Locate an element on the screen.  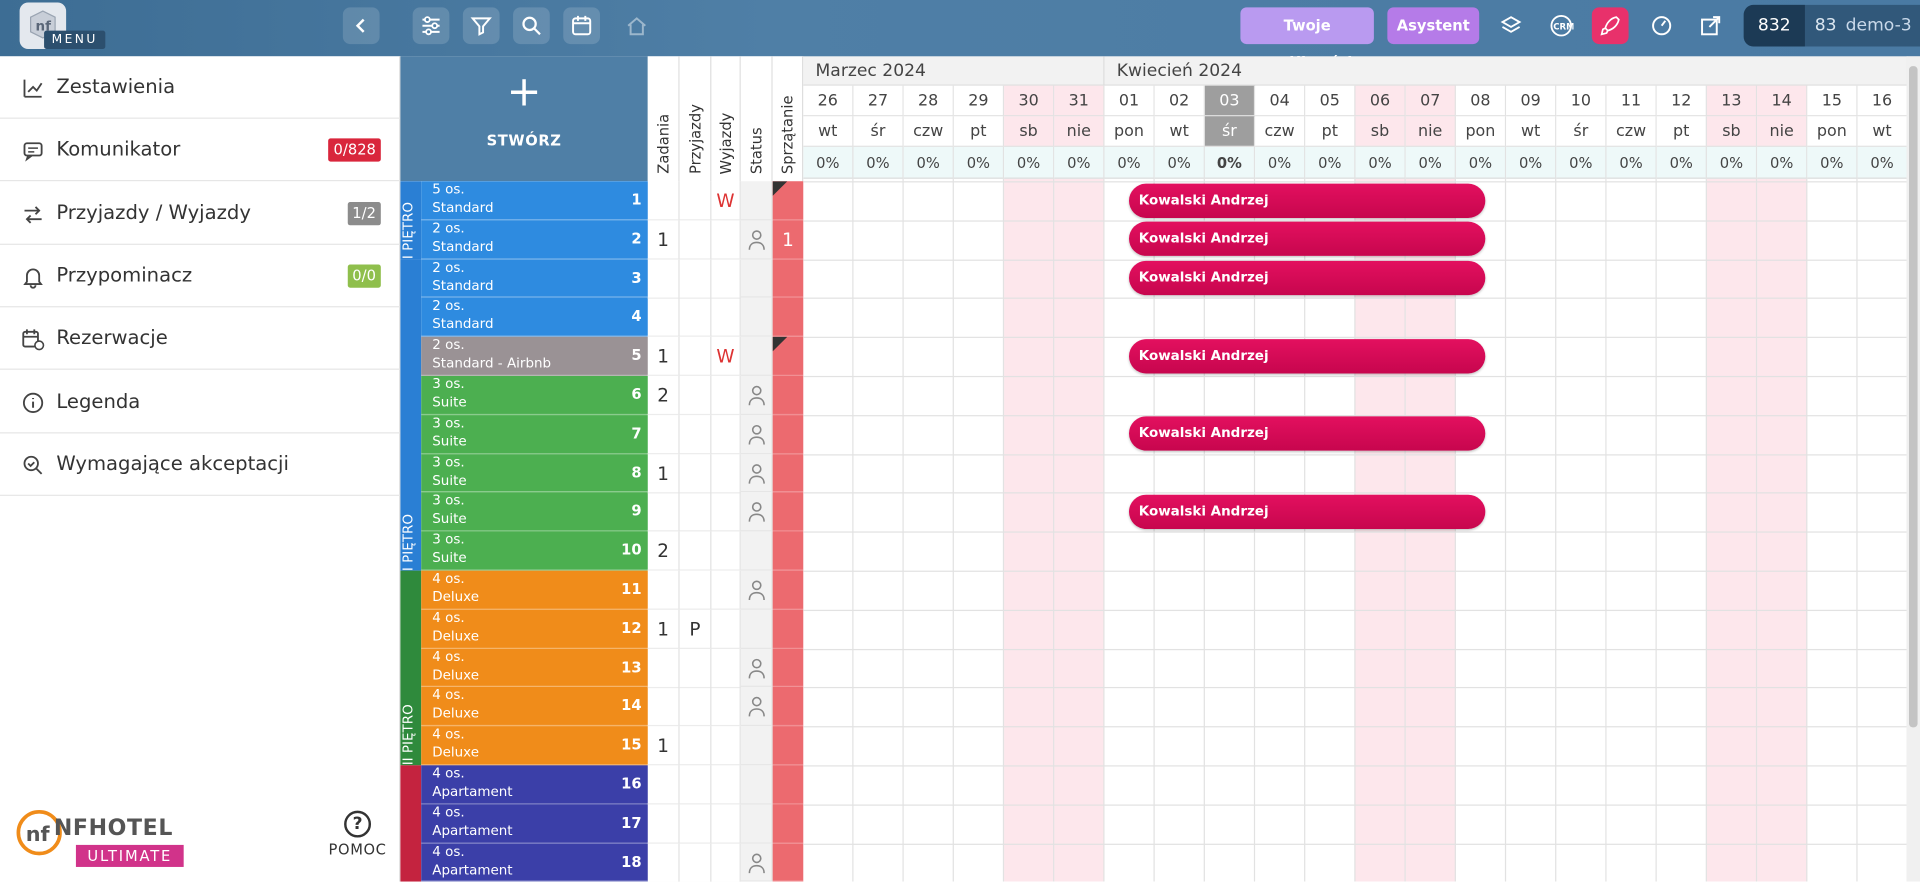
collapse-sidebar-button is located at coordinates (361, 26).